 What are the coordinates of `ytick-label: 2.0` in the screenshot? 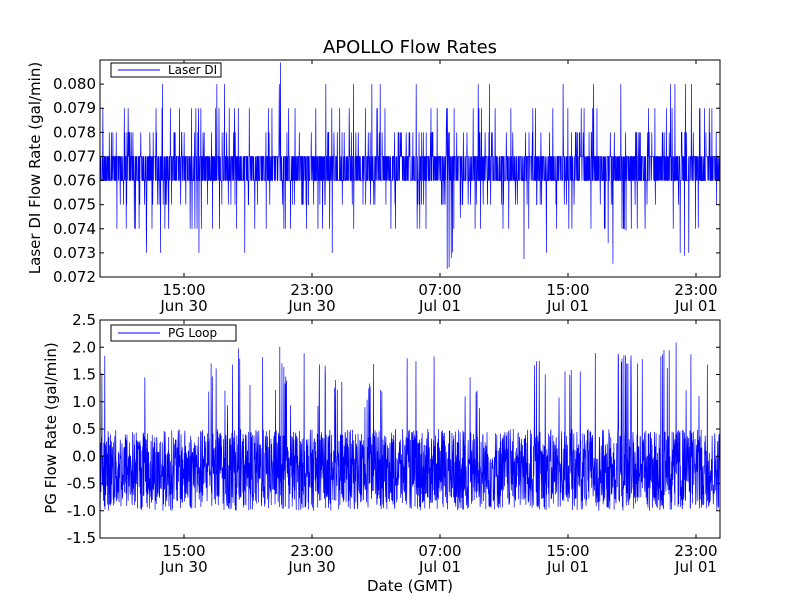 It's located at (84, 347).